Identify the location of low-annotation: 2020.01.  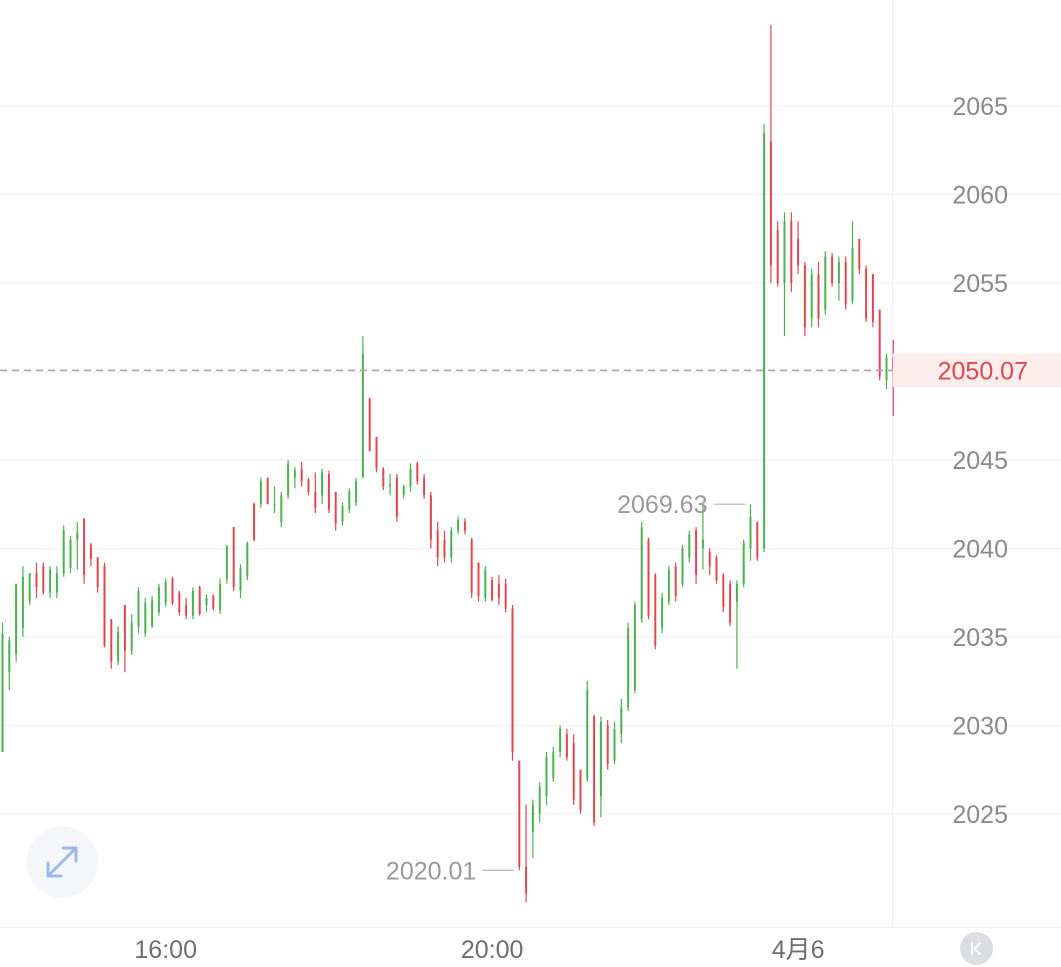
(450, 871).